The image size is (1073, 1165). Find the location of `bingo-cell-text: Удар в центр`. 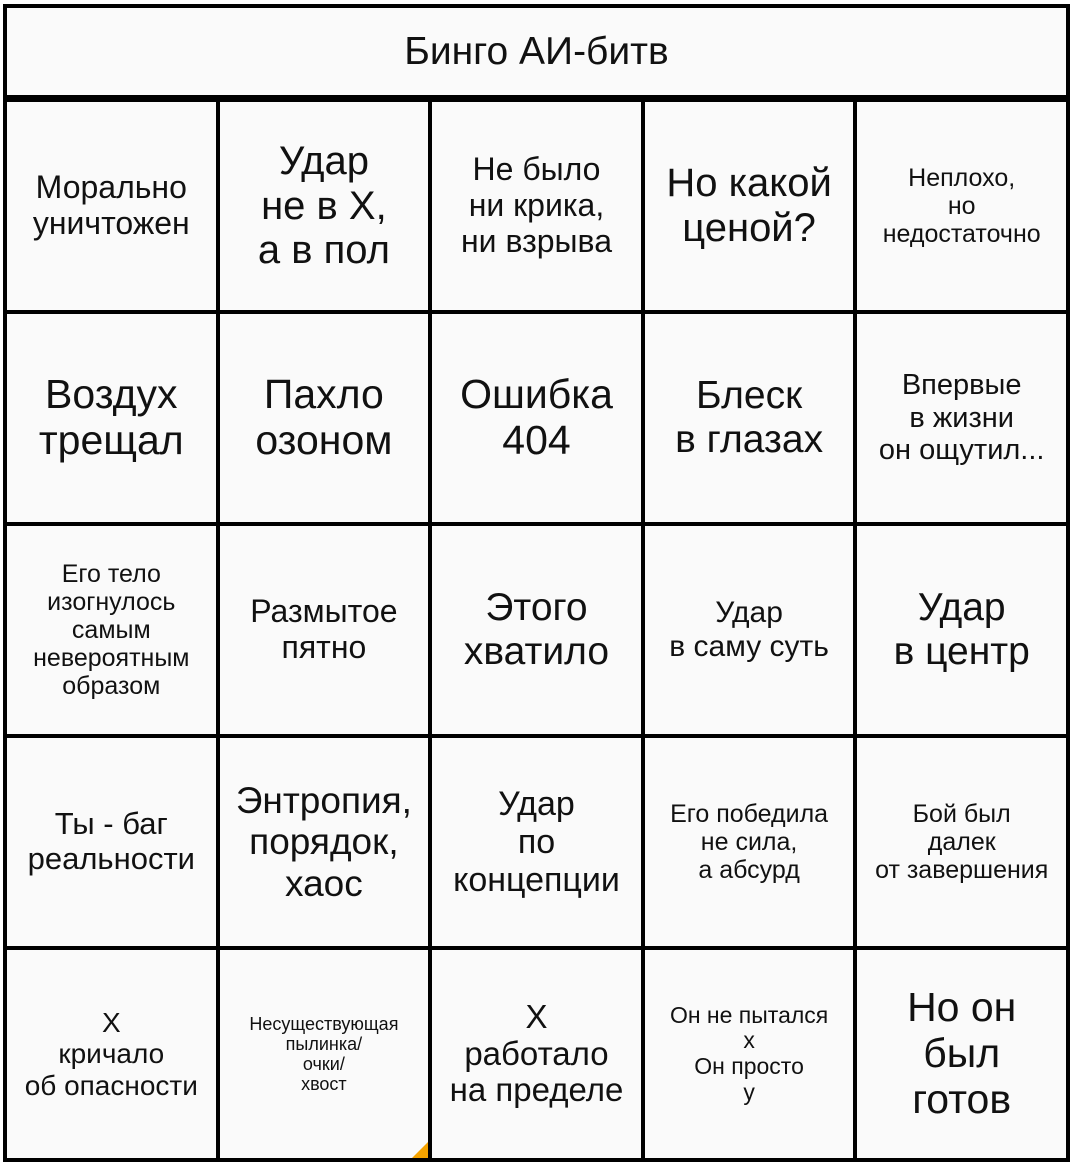

bingo-cell-text: Удар в центр is located at coordinates (961, 629).